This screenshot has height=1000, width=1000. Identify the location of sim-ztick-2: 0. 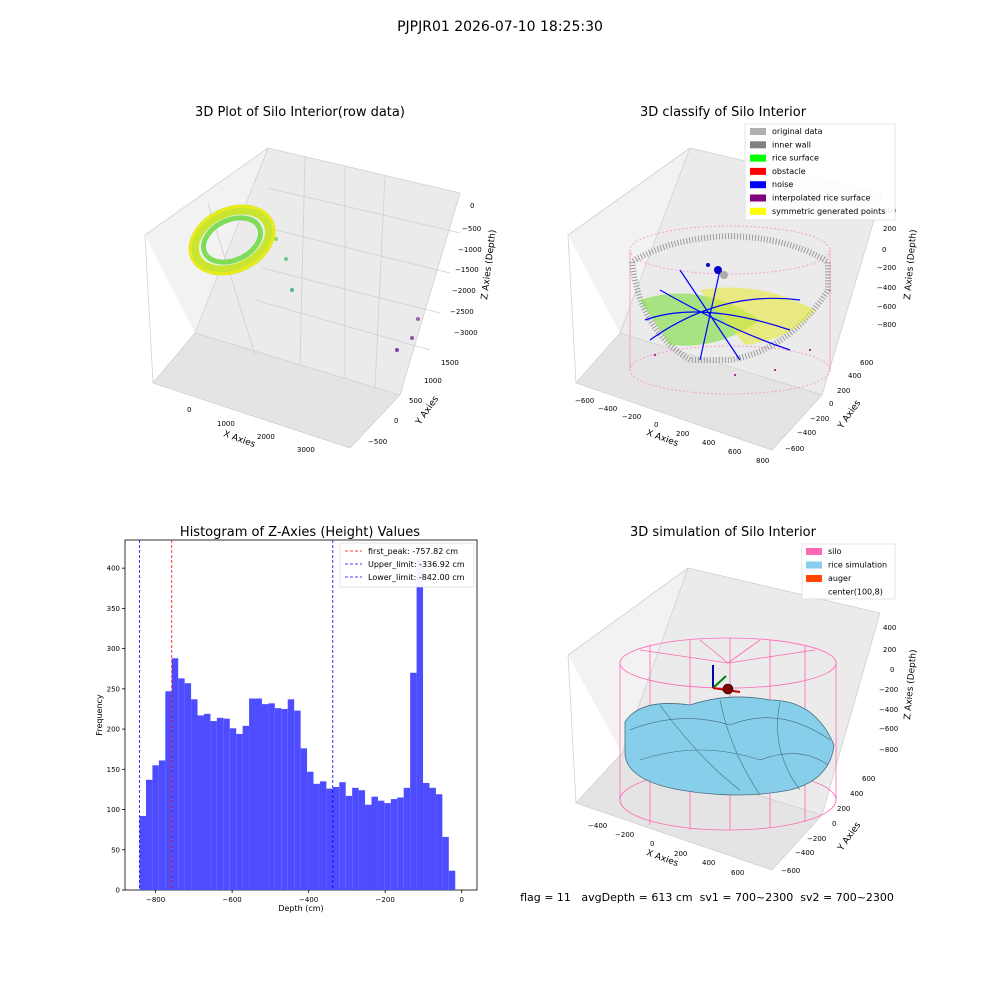
(892, 670).